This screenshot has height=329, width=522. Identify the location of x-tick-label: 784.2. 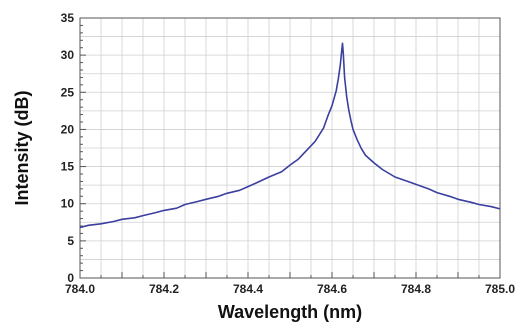
(164, 289).